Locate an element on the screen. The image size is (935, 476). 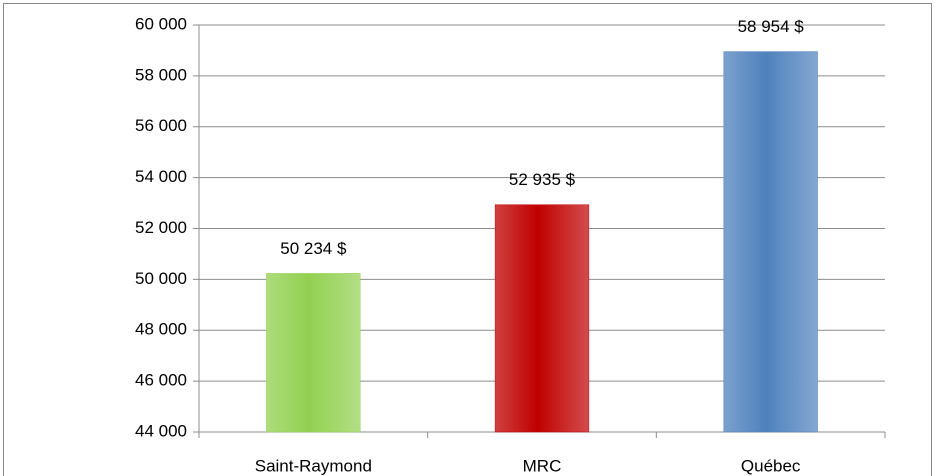
value-label: 50 234 $ is located at coordinates (313, 248).